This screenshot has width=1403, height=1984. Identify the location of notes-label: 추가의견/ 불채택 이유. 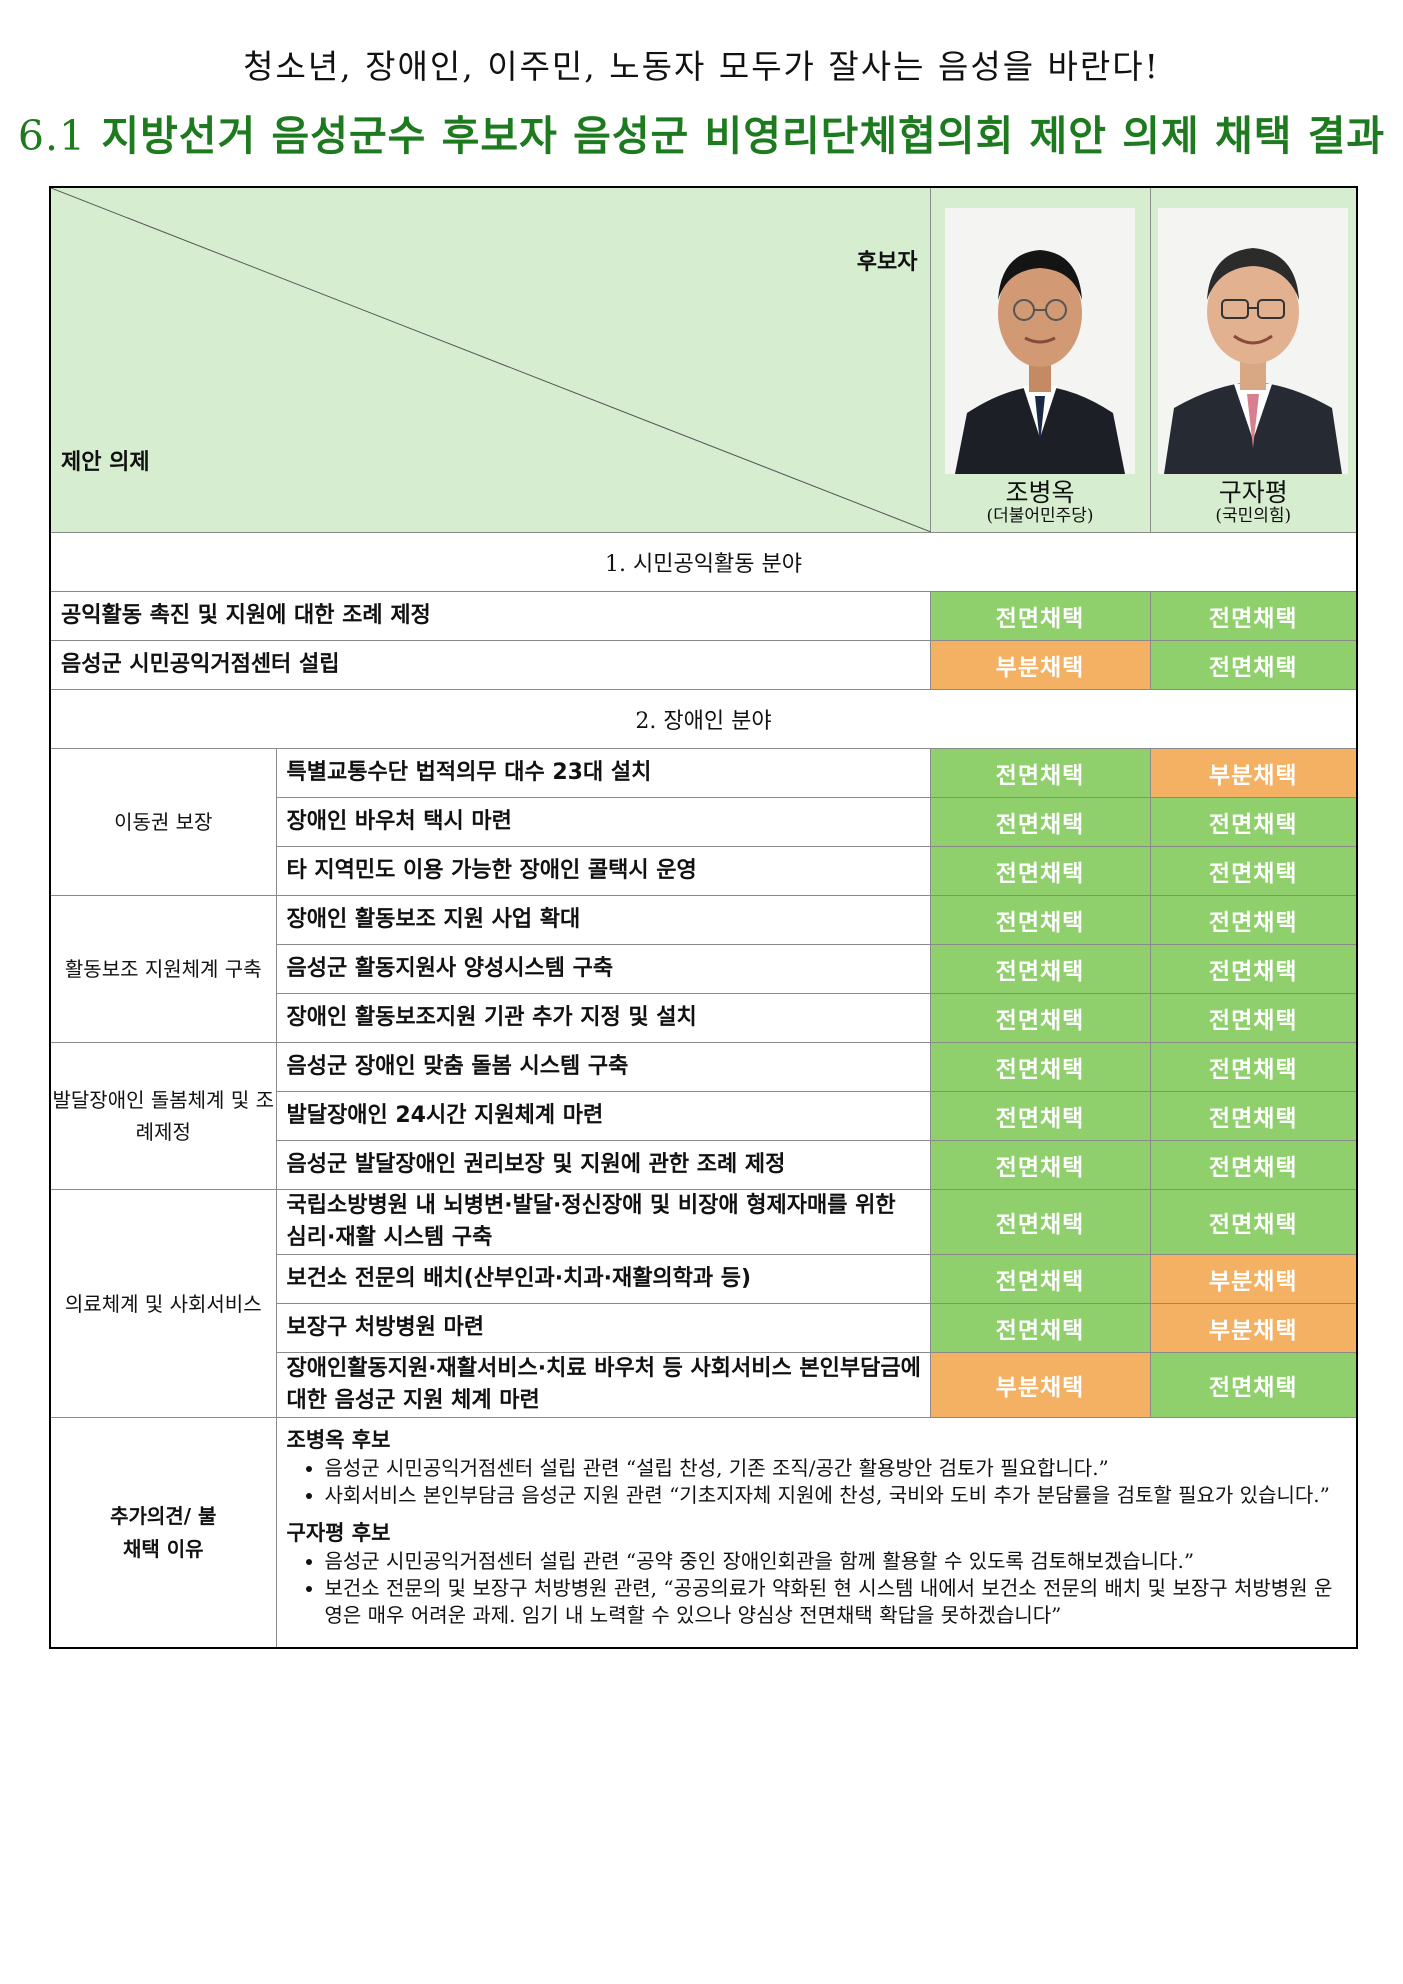
(163, 1533).